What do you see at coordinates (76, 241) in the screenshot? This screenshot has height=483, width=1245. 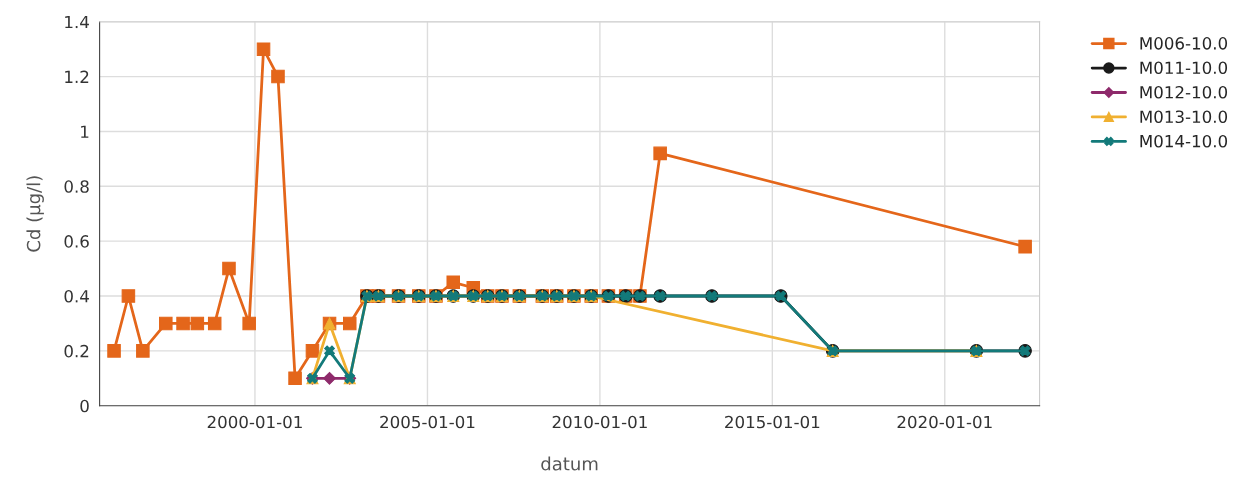 I see `y-tick-label: 0.6` at bounding box center [76, 241].